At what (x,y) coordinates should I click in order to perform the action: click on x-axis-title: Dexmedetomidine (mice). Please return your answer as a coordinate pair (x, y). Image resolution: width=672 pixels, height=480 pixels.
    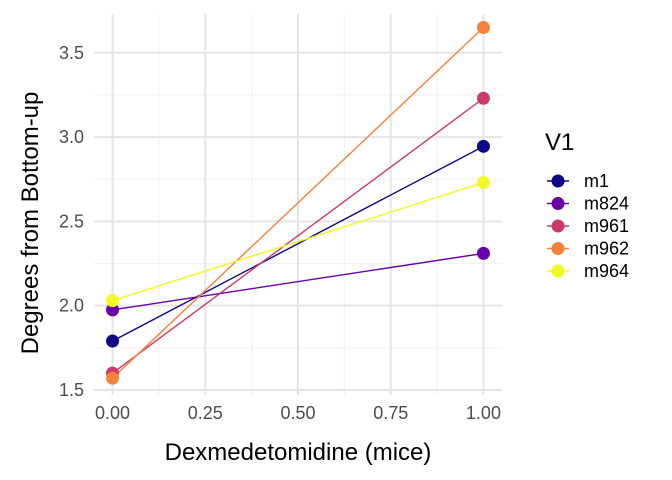
    Looking at the image, I should click on (298, 452).